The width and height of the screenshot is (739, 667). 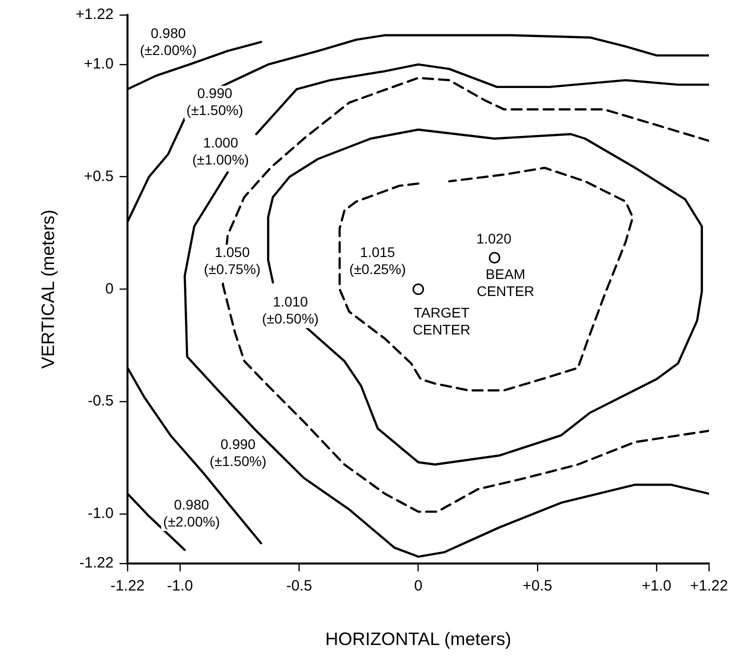 What do you see at coordinates (180, 586) in the screenshot?
I see `x-tick-label: -1.0` at bounding box center [180, 586].